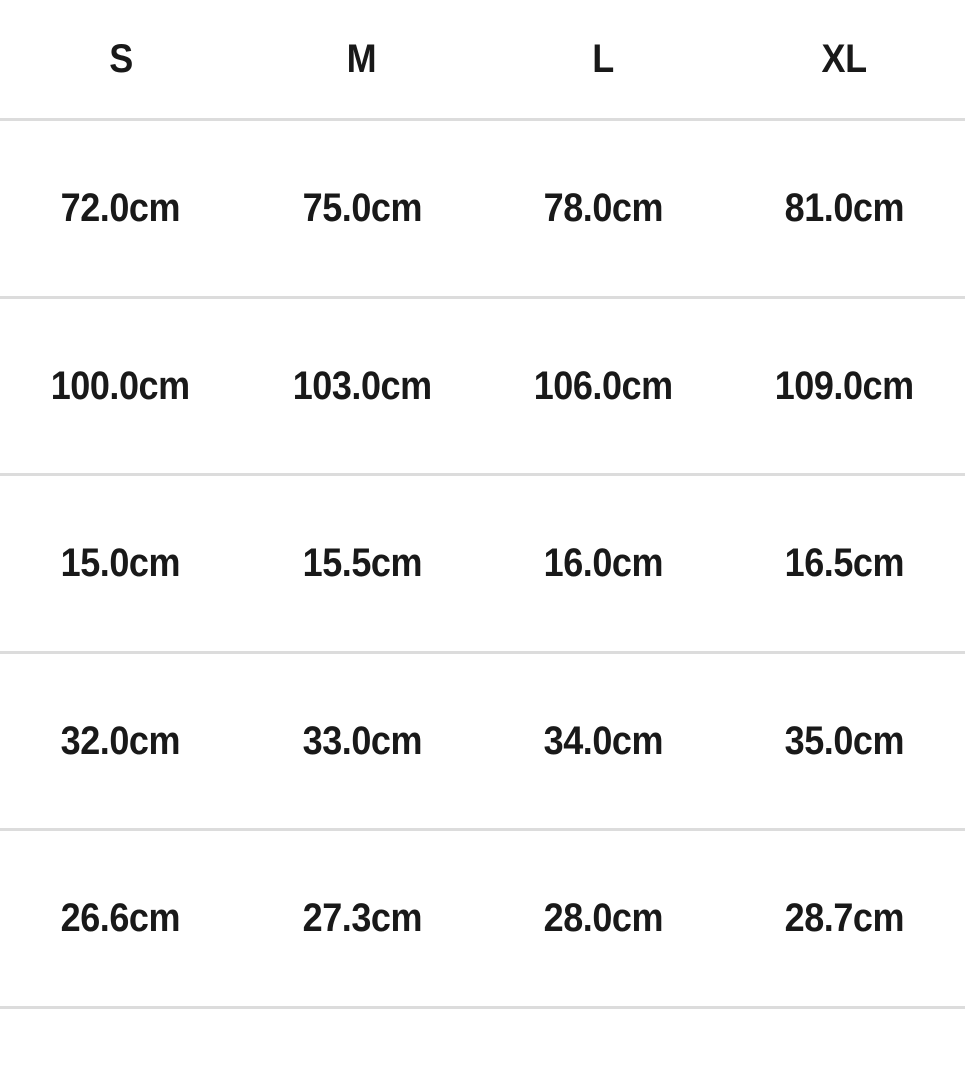 The width and height of the screenshot is (965, 1080). Describe the element at coordinates (844, 385) in the screenshot. I see `measurement-cell: 109.0cm` at that location.